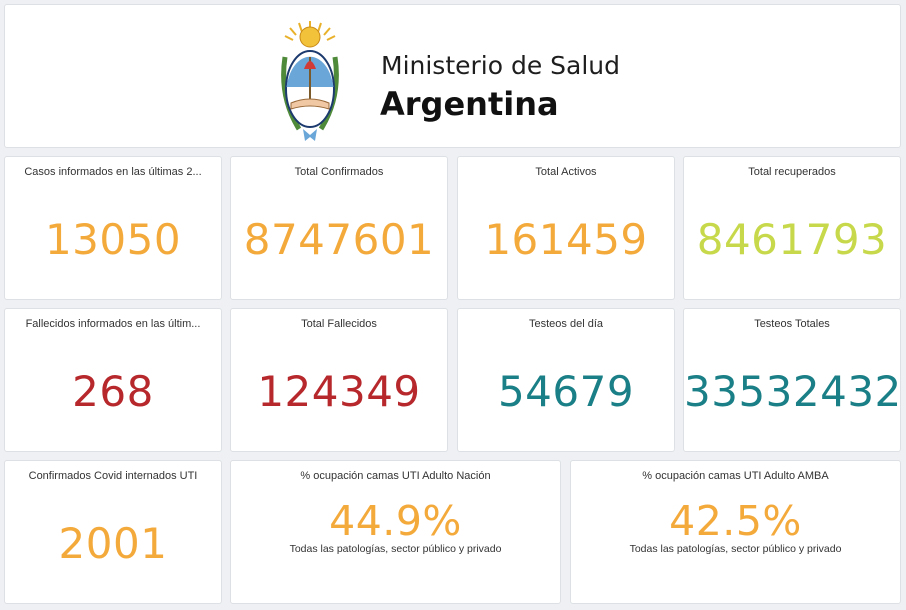  Describe the element at coordinates (339, 172) in the screenshot. I see `card-title: Total Confirmados` at that location.